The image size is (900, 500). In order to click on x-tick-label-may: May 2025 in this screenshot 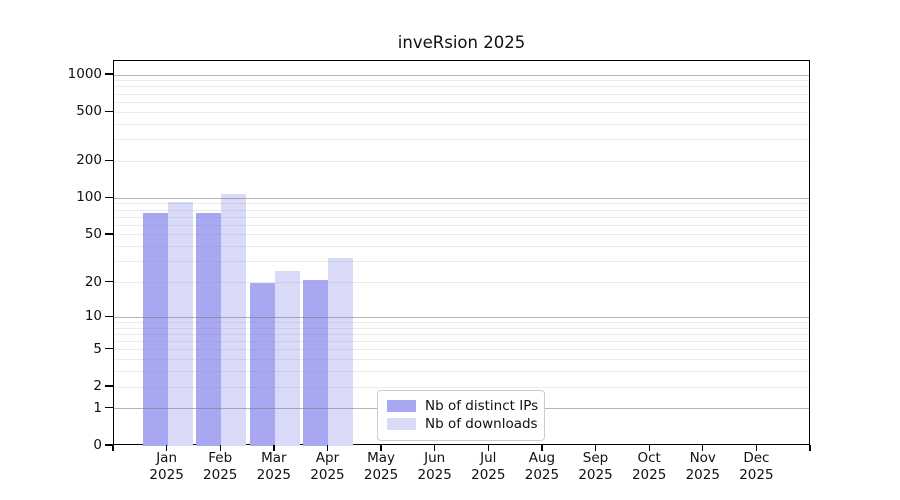, I will do `click(381, 466)`.